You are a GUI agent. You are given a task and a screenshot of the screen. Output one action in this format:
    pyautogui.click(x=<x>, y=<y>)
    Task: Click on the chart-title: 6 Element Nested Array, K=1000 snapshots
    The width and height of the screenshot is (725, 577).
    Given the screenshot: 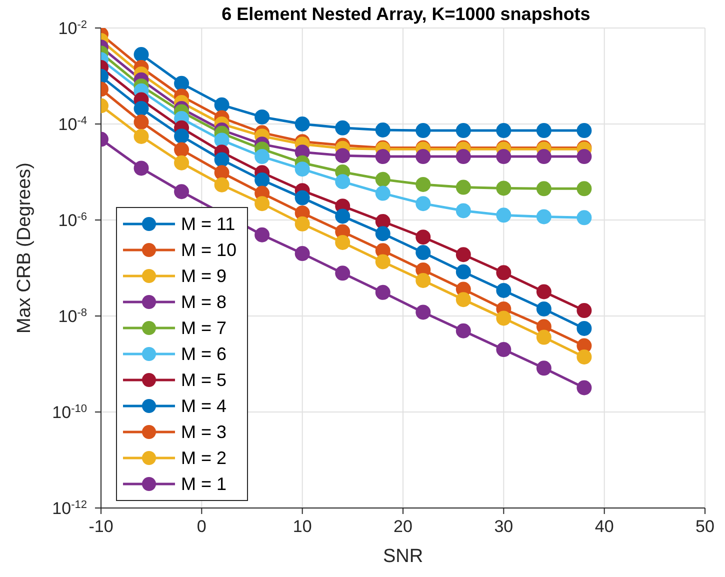 What is the action you would take?
    pyautogui.click(x=406, y=14)
    